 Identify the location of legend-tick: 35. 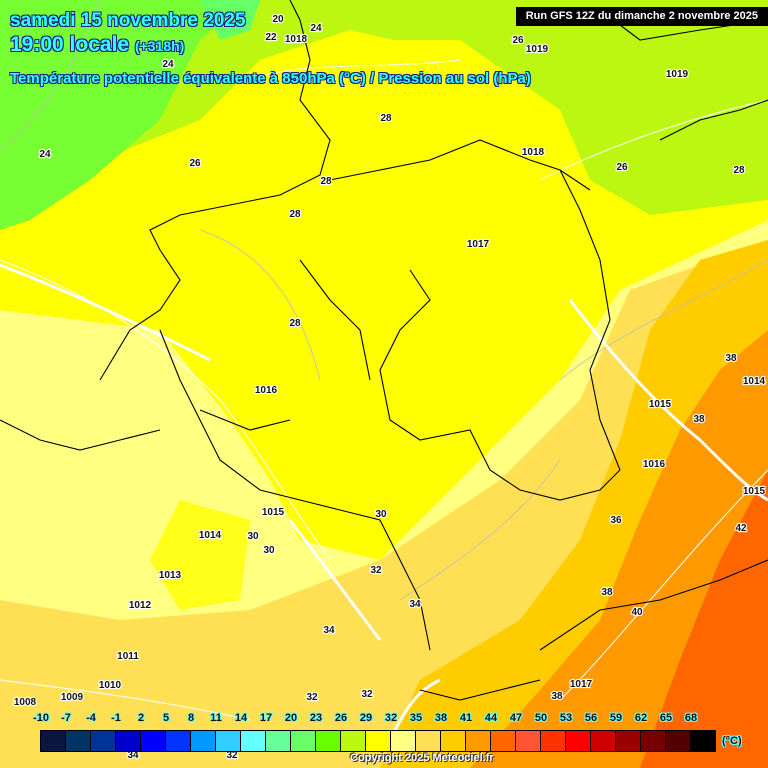
(416, 718).